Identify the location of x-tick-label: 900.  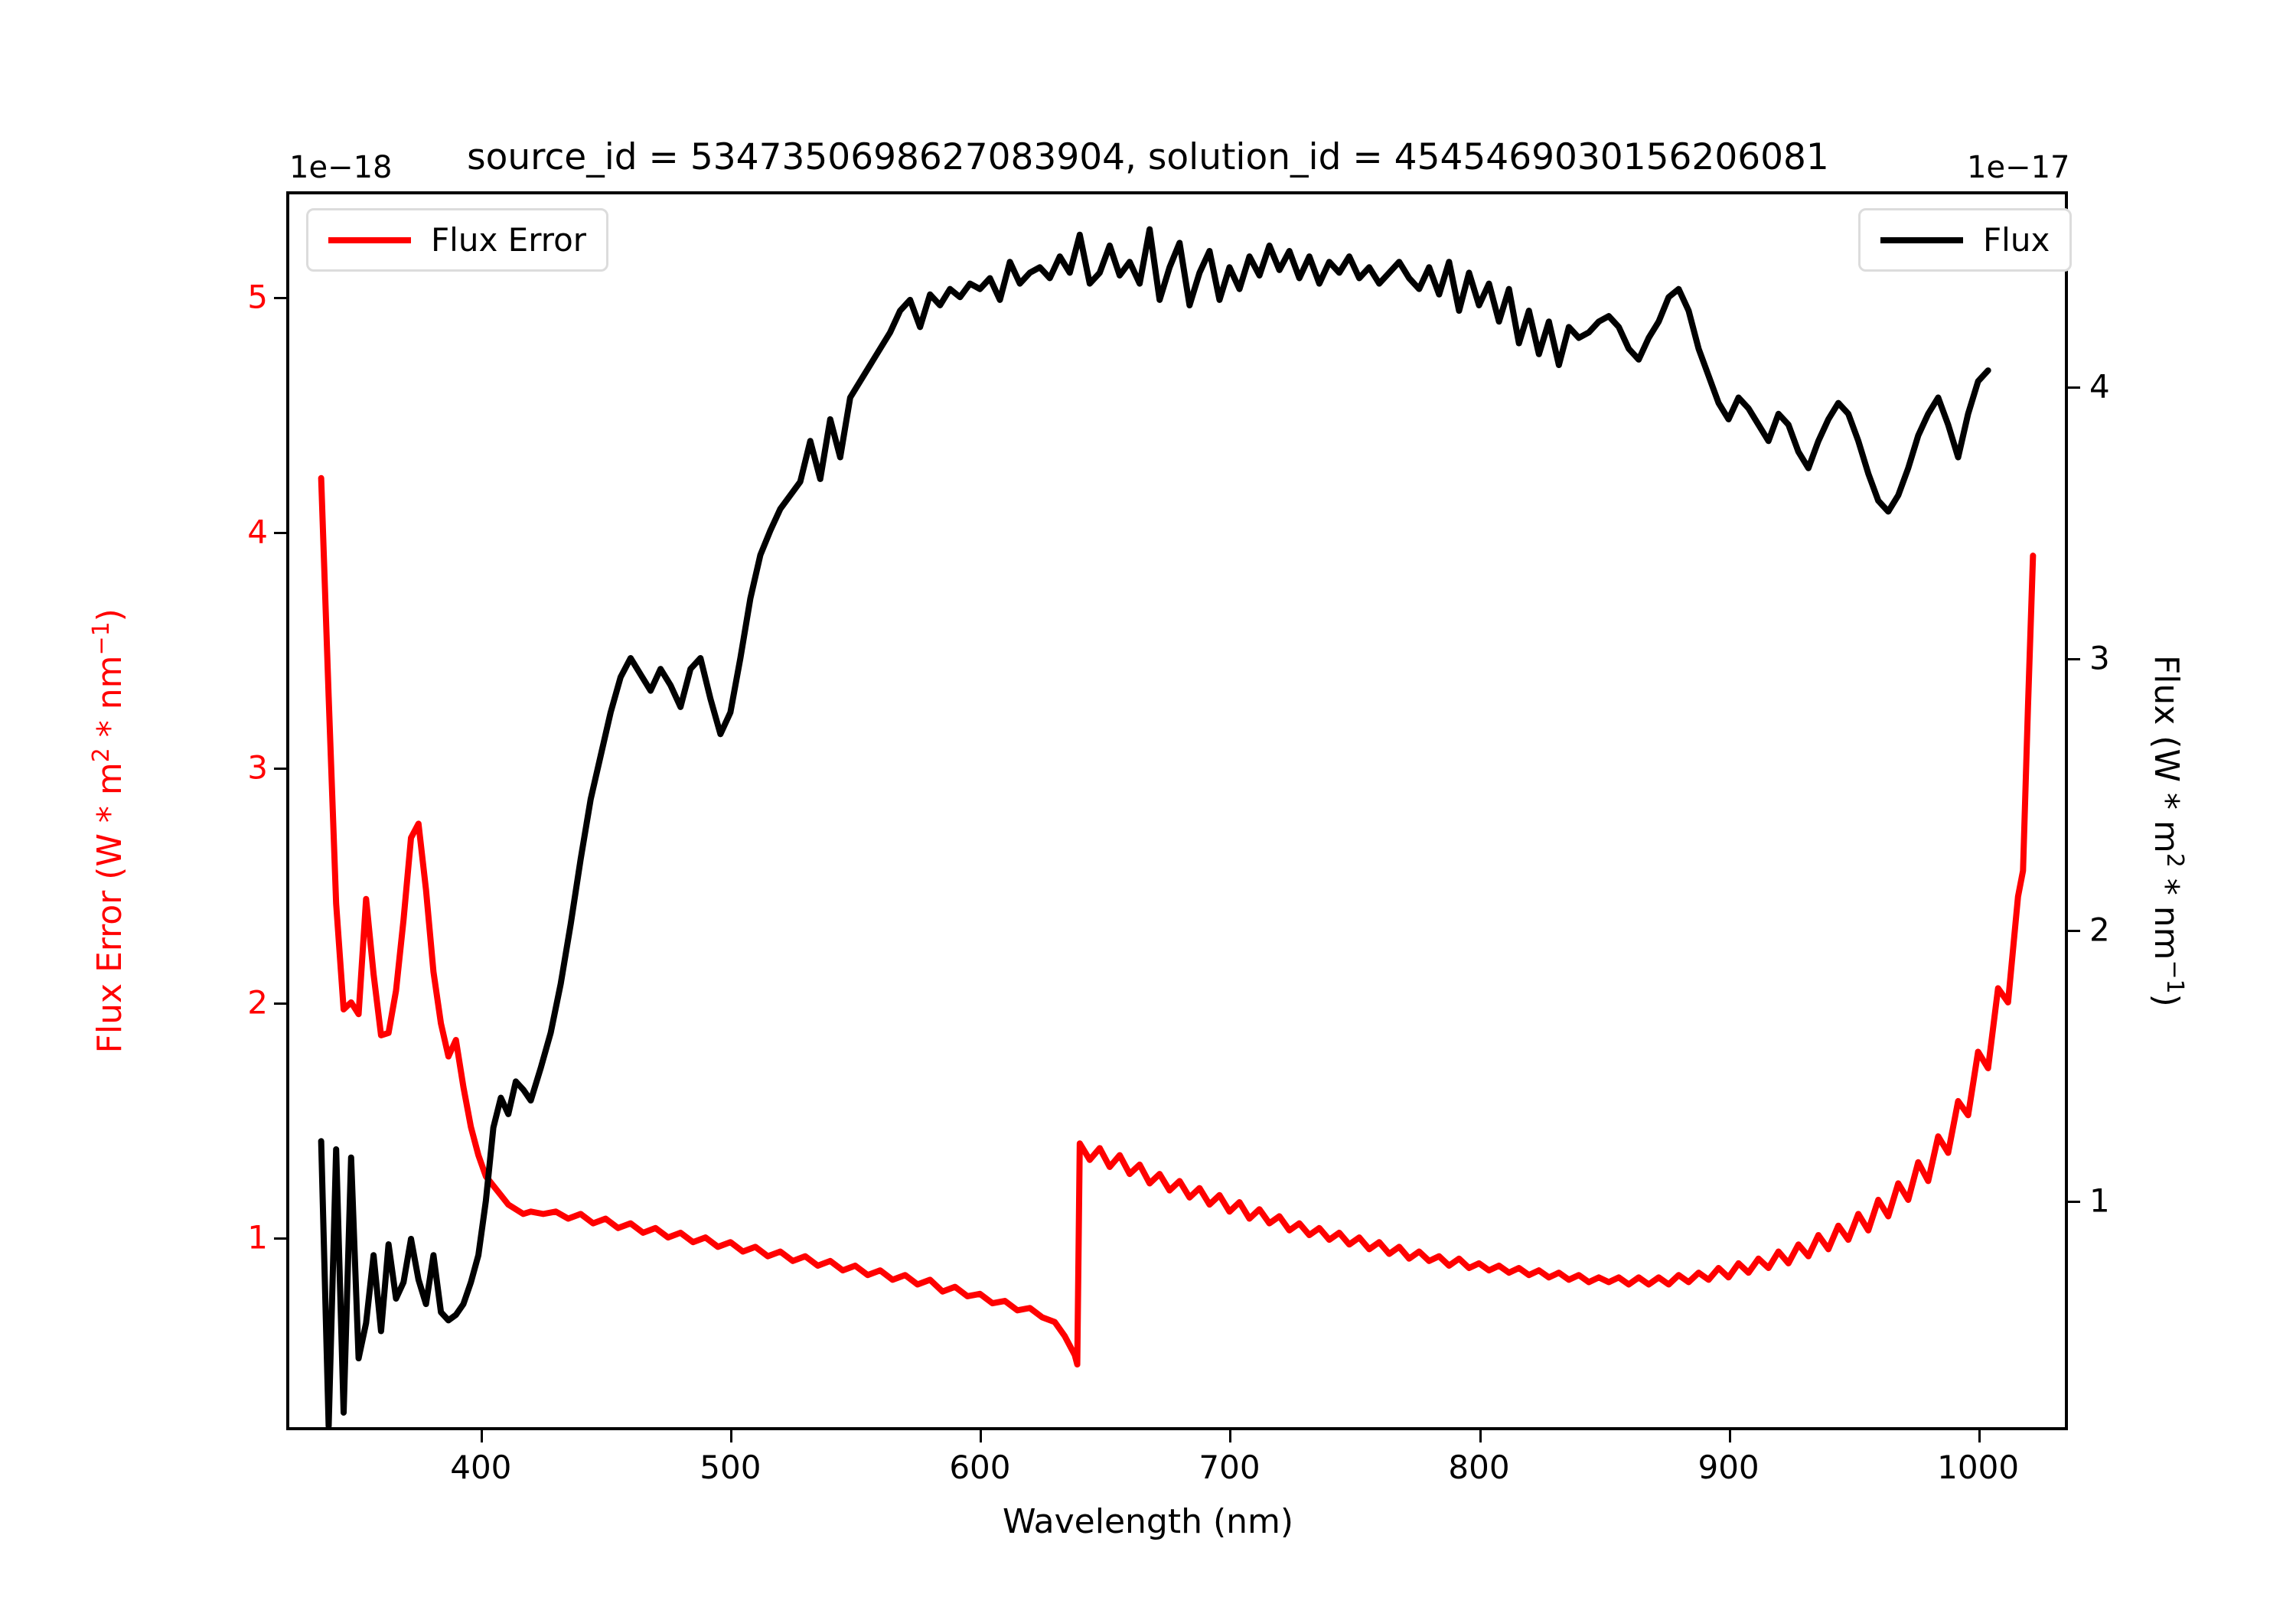
(1729, 1467).